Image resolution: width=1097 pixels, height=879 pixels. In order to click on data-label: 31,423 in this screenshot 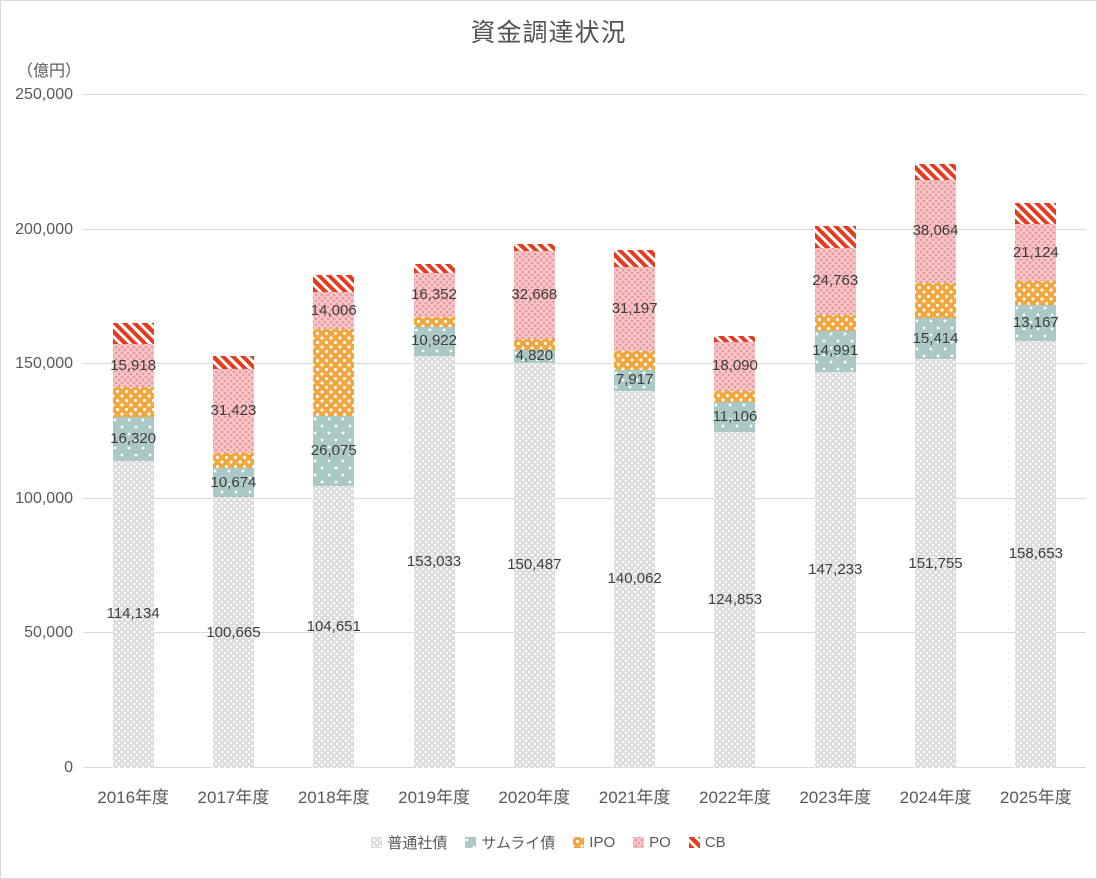, I will do `click(233, 410)`.